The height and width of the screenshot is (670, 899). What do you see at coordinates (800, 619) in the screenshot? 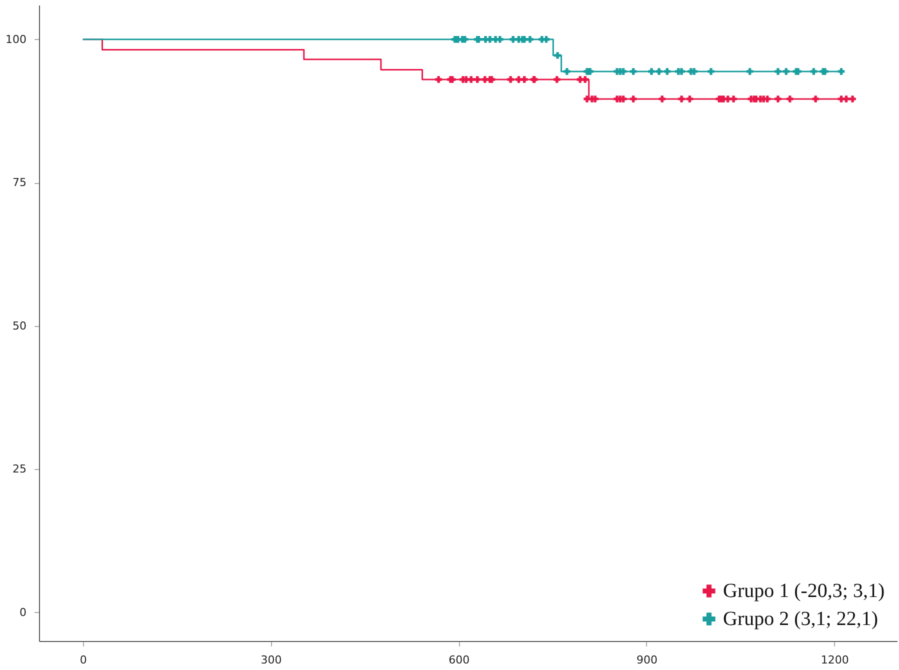
I see `legend-label: Grupo 2 (3,1; 22,1)` at bounding box center [800, 619].